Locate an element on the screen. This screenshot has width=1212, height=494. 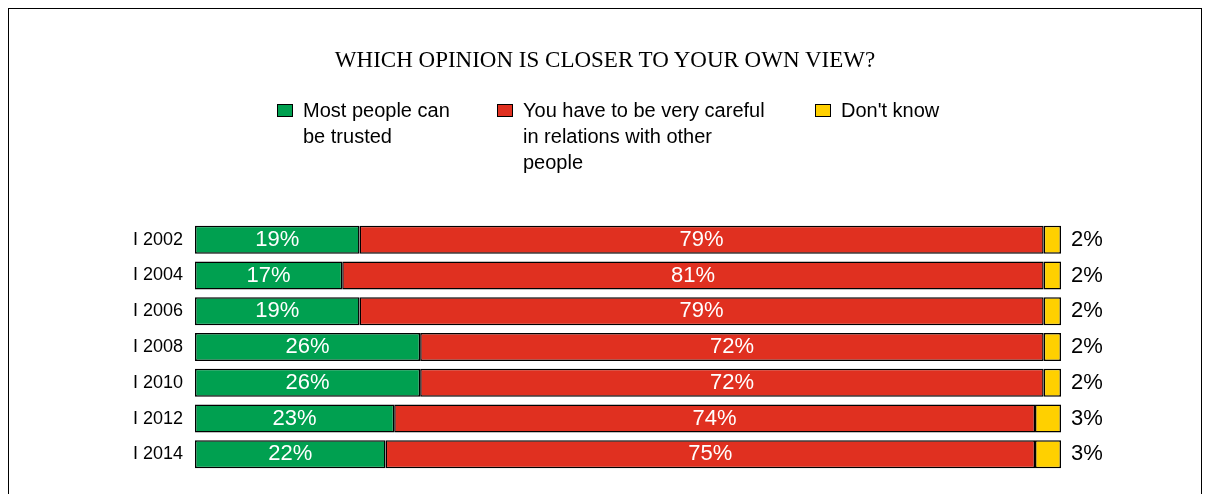
y-tick-label: I 2004 is located at coordinates (157, 274).